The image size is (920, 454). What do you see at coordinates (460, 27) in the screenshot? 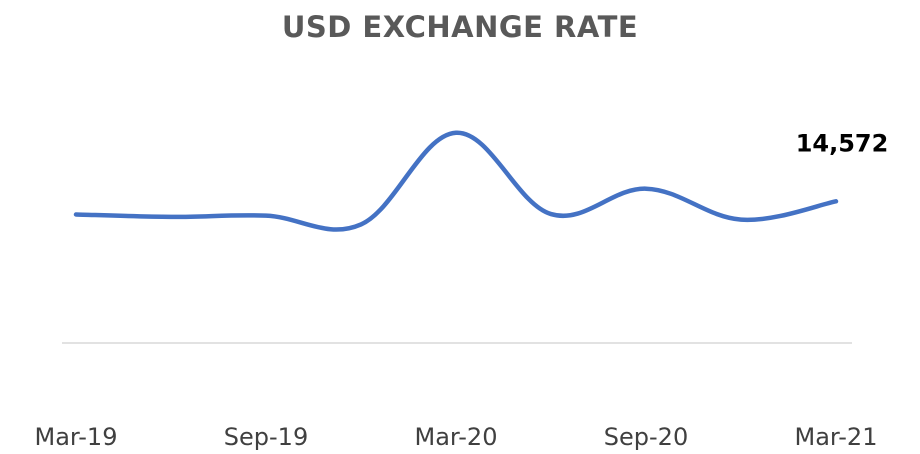
I see `chart-title: USD EXCHANGE RATE` at bounding box center [460, 27].